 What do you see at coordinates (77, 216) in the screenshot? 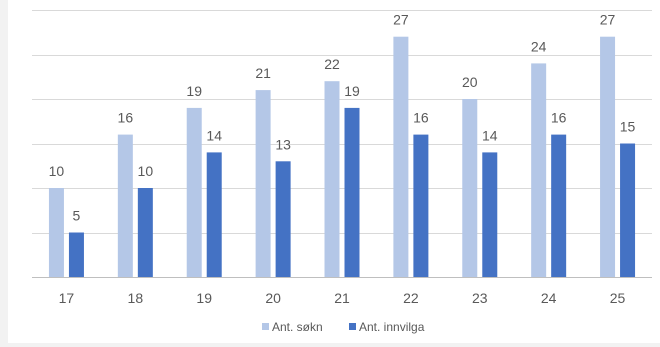
I see `data-label: 5` at bounding box center [77, 216].